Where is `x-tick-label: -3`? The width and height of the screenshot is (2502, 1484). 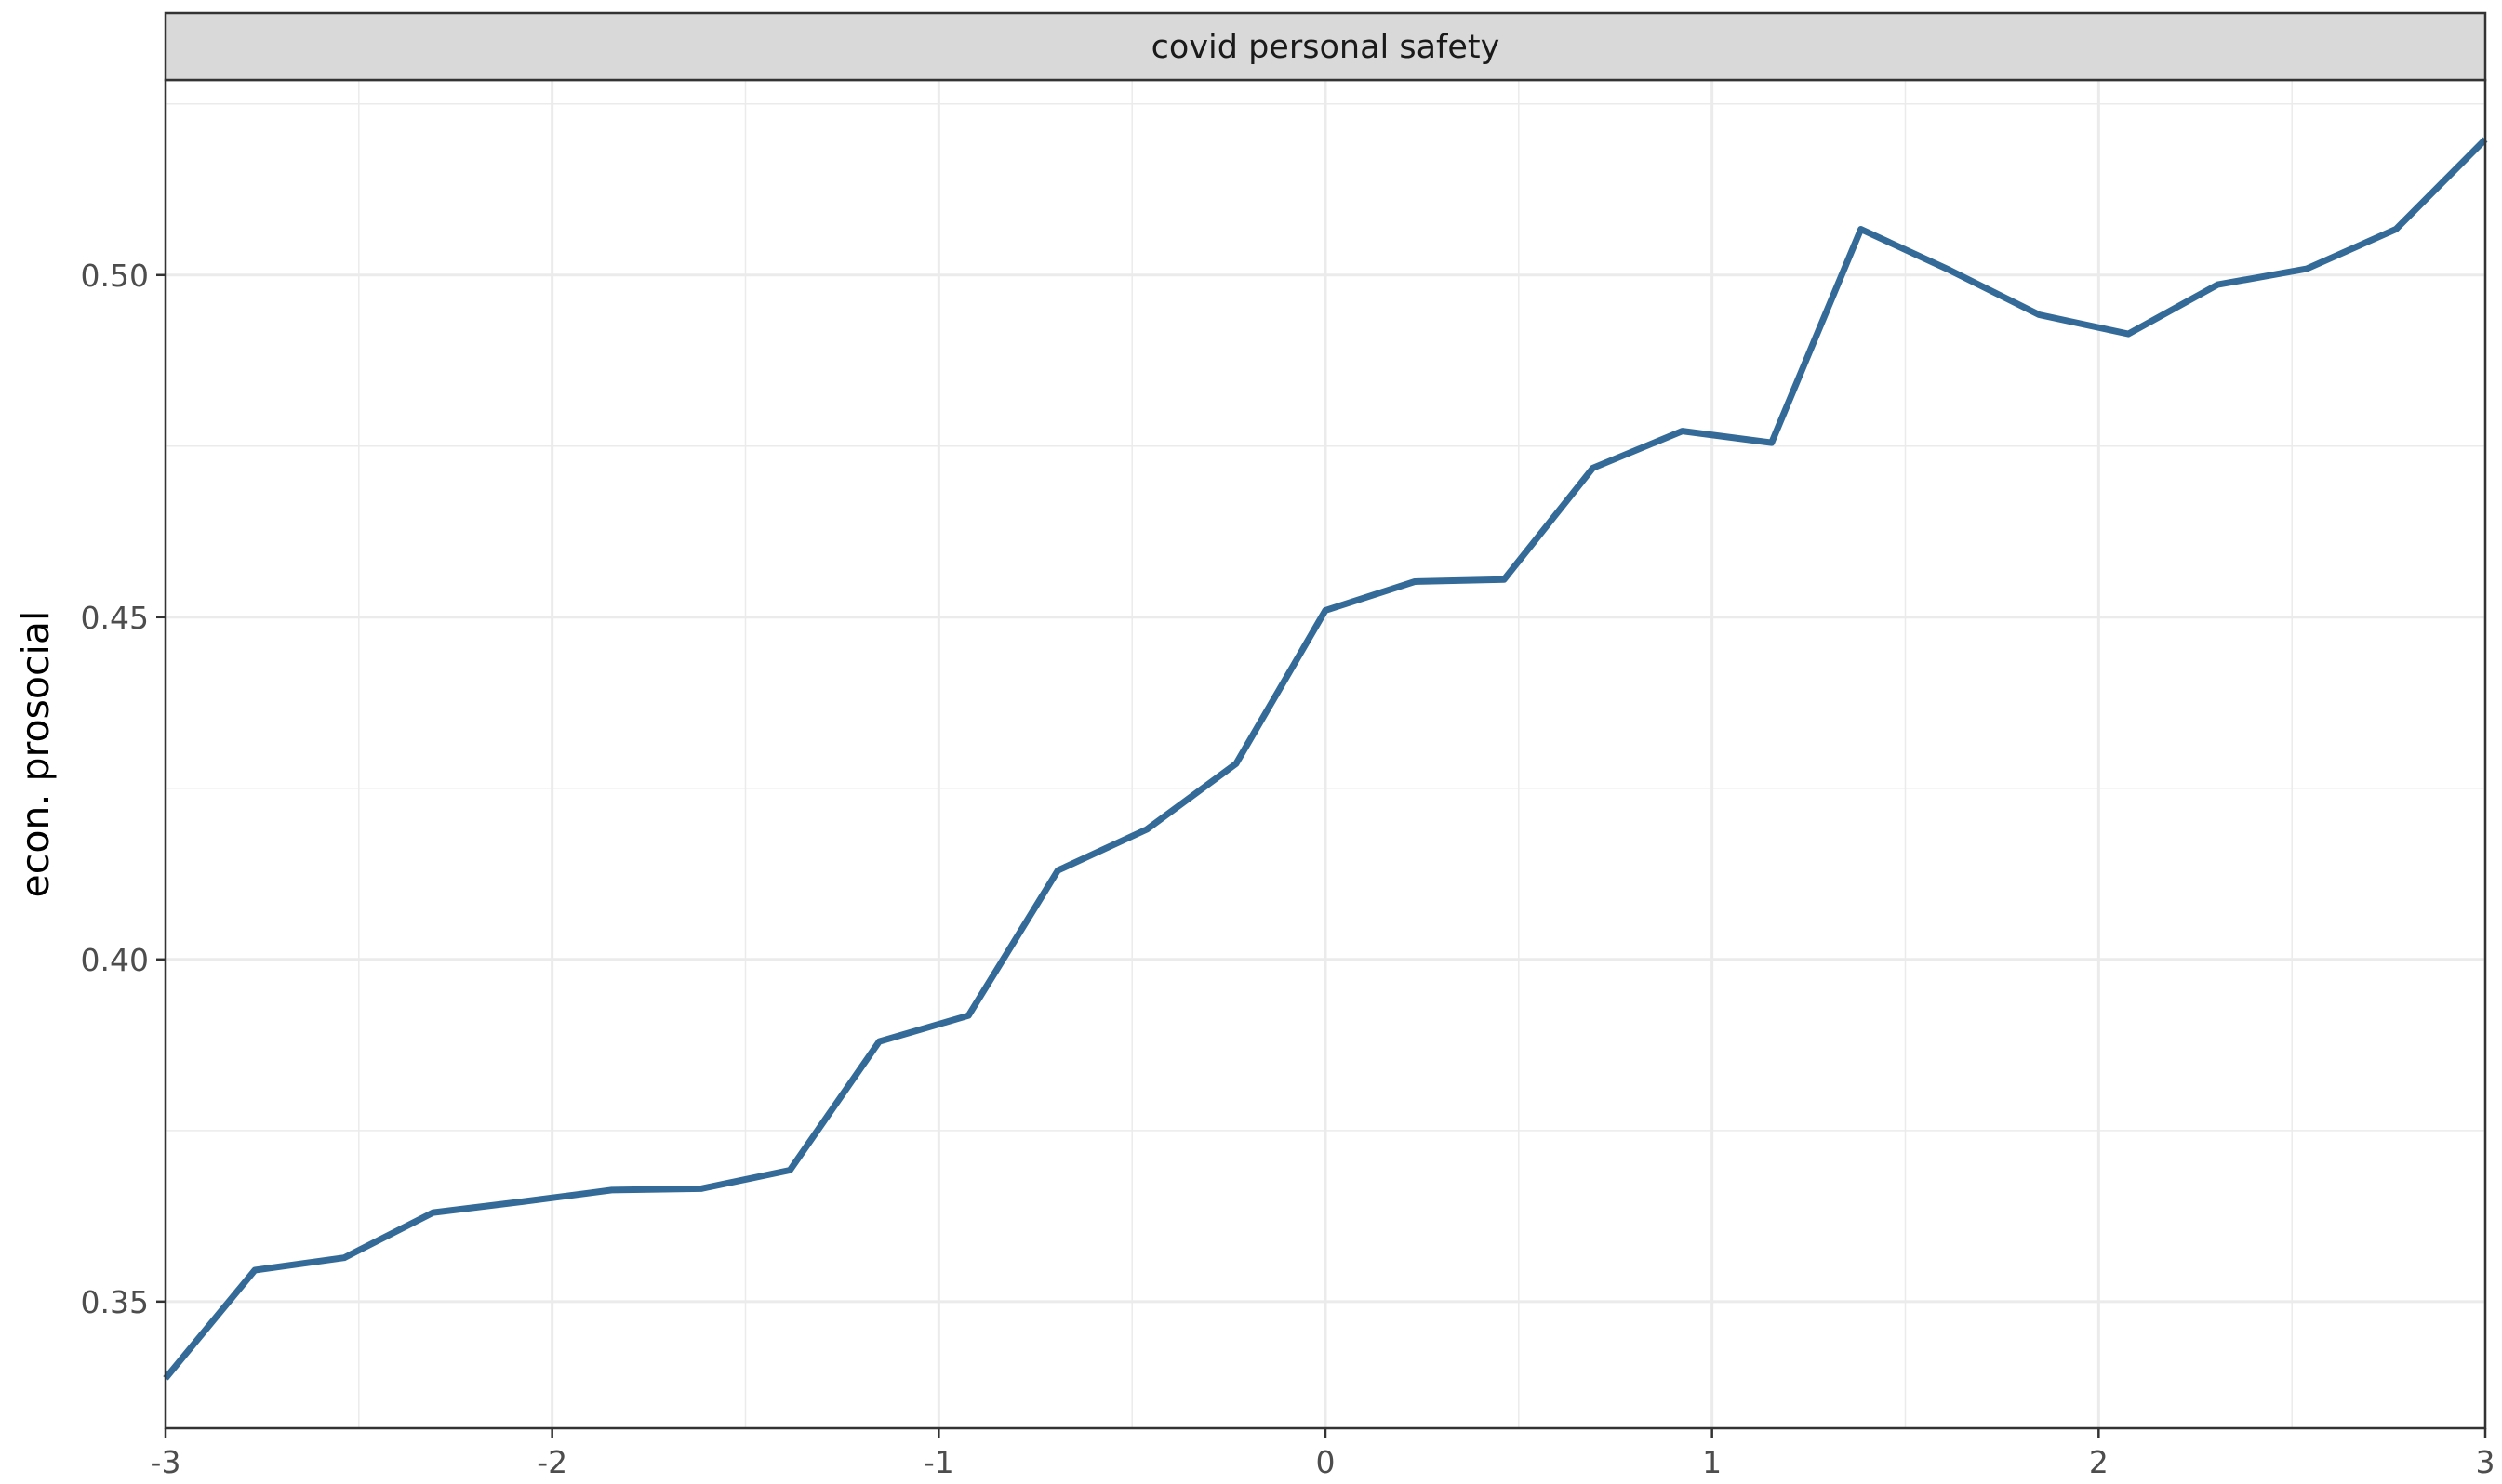 x-tick-label: -3 is located at coordinates (166, 1462).